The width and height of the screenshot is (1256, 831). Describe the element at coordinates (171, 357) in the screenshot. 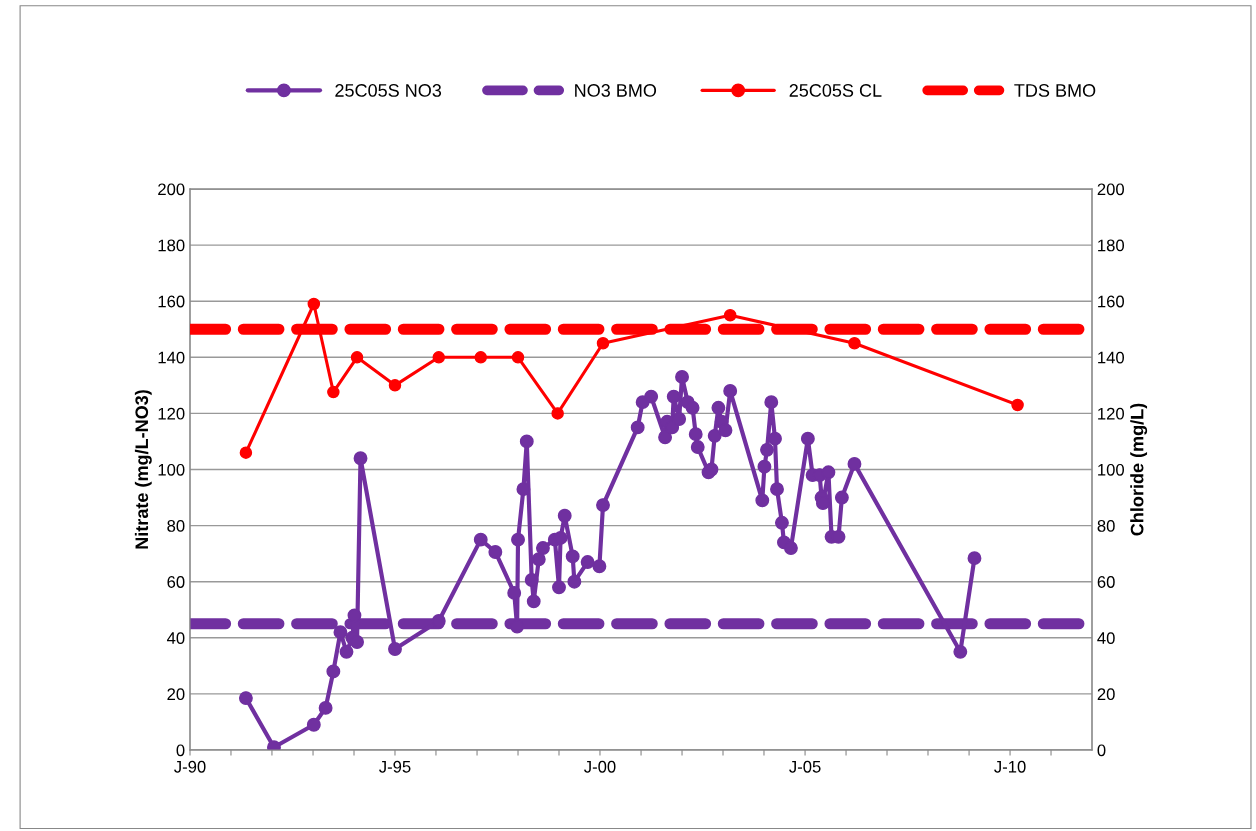

I see `y-tick-label: 140` at that location.